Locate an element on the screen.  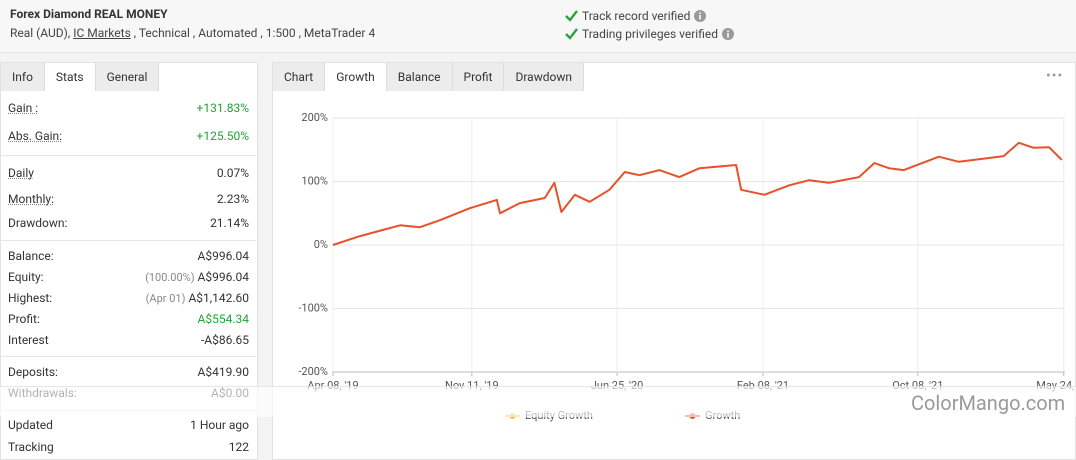
stat-value: 1 Hour ago is located at coordinates (219, 425).